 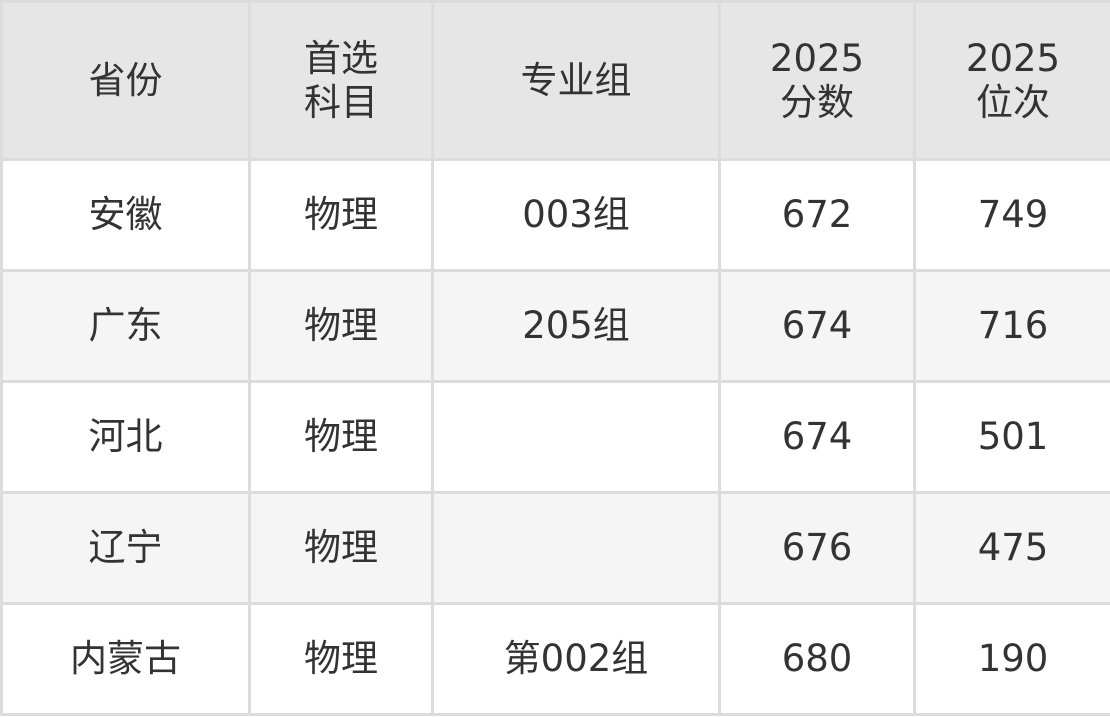 I want to click on cell-rank-2025: 501, so click(x=1011, y=437).